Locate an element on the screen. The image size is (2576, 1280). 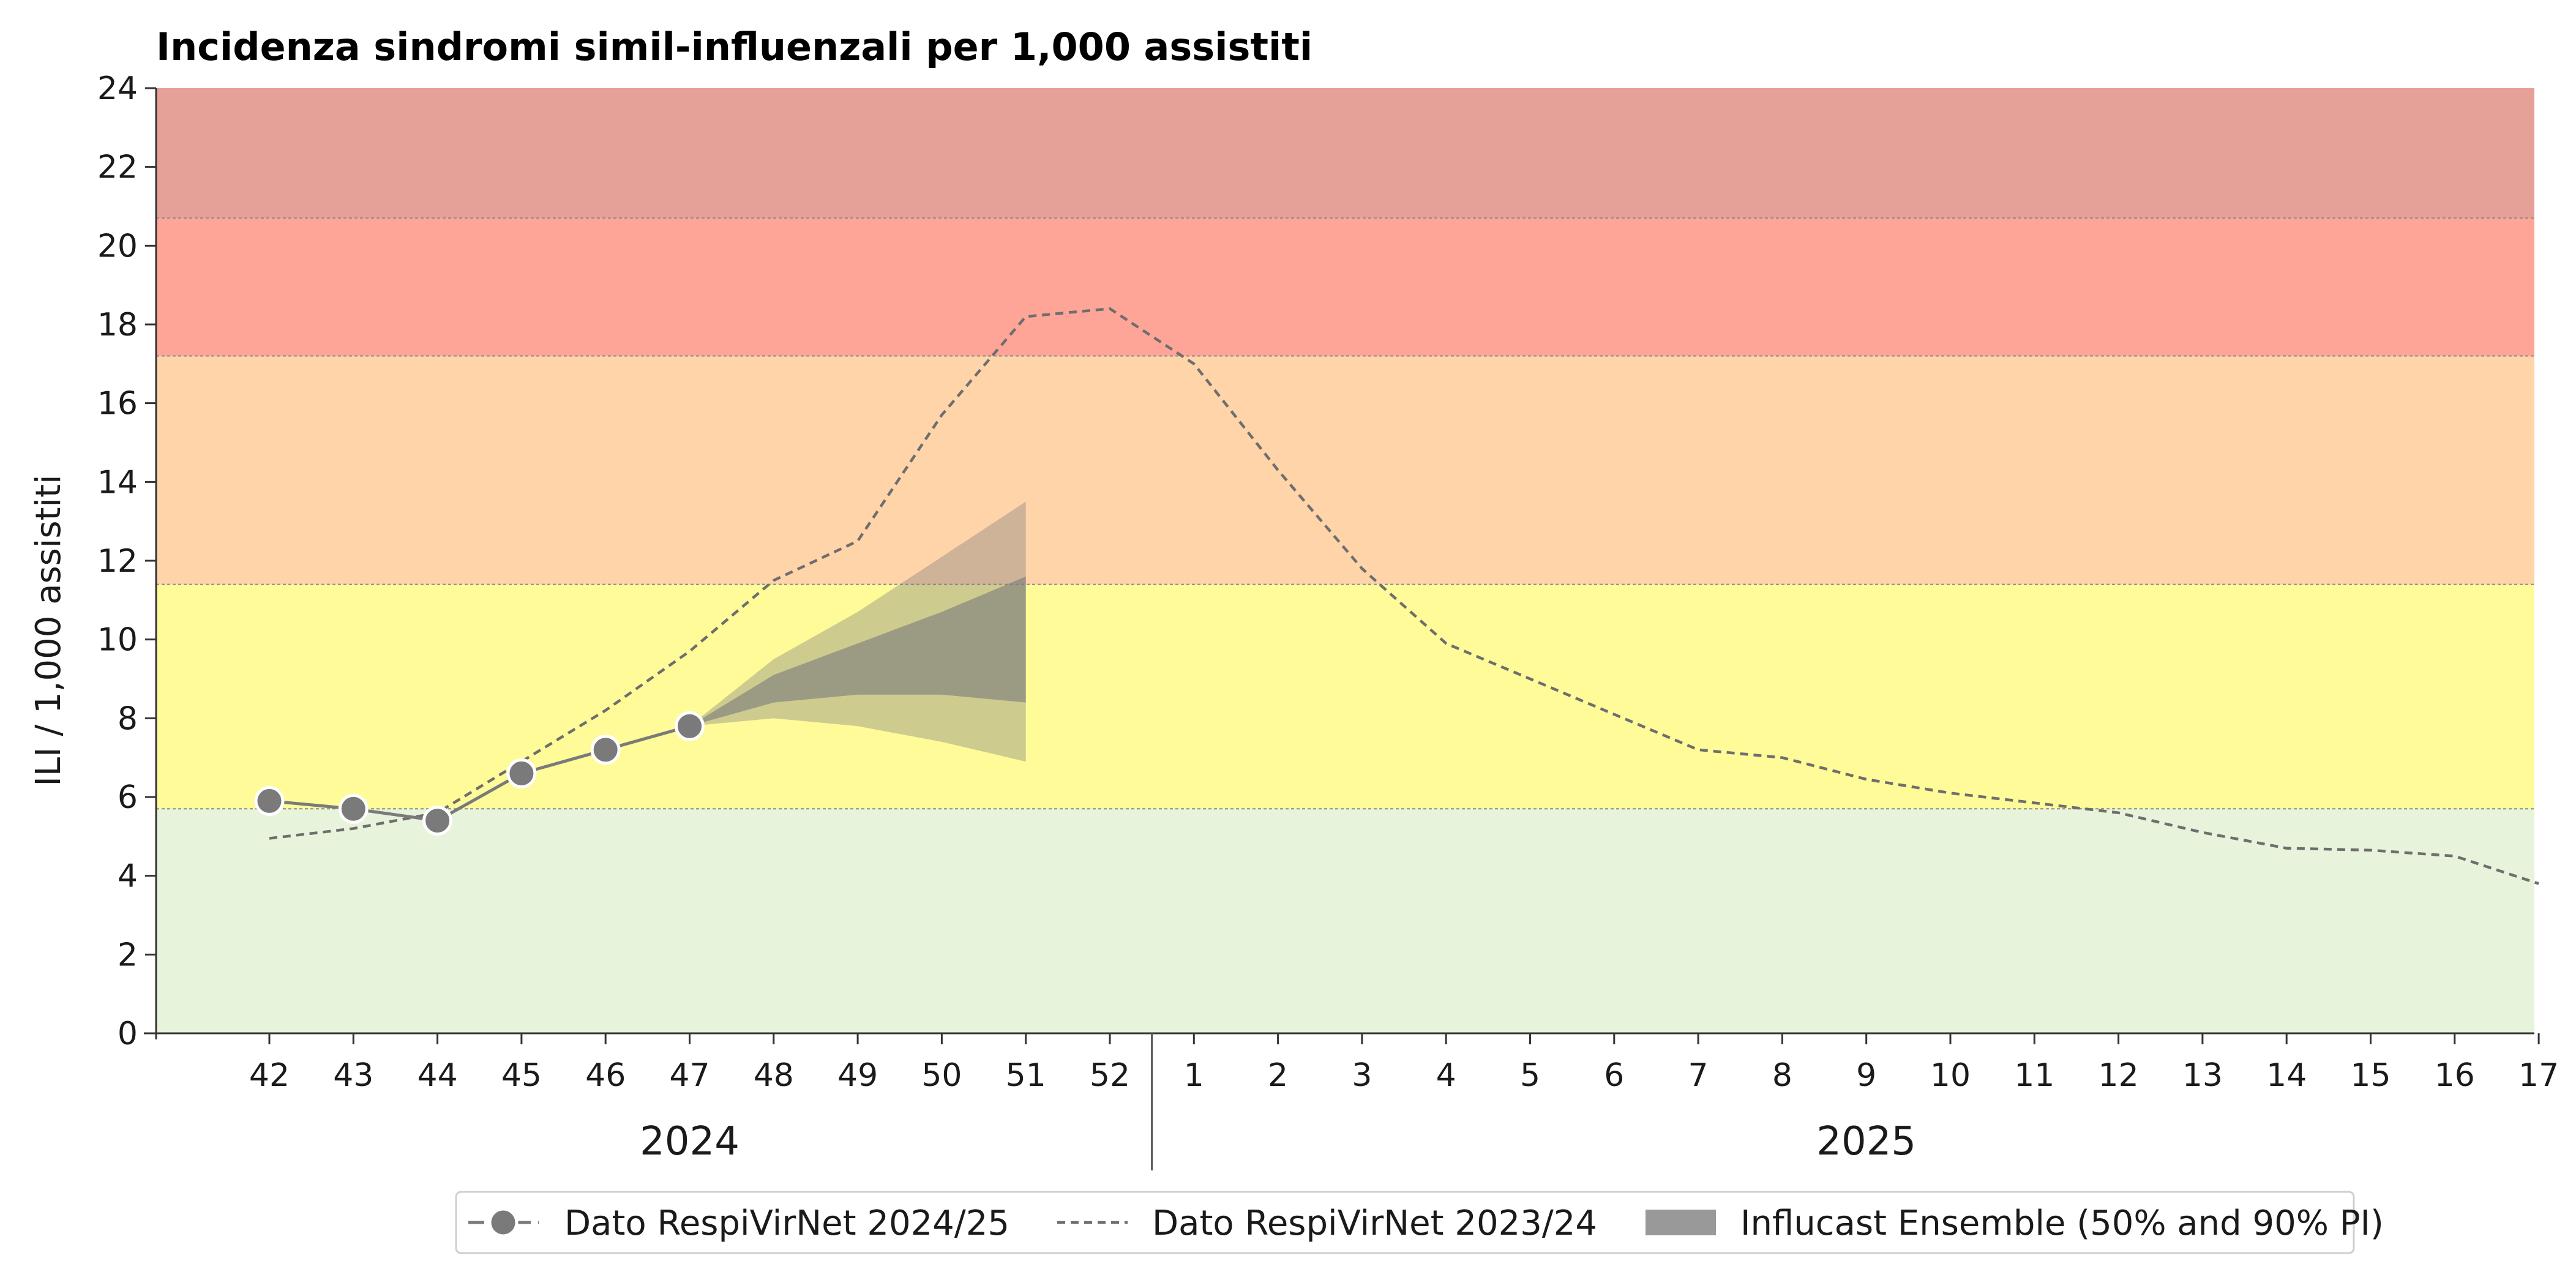
y-tick-label: 14 is located at coordinates (118, 482).